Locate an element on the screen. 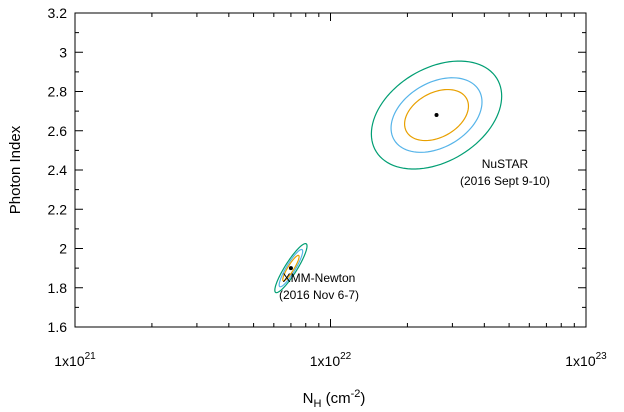 This screenshot has width=624, height=412. y-tick-label: 2.4 is located at coordinates (58, 170).